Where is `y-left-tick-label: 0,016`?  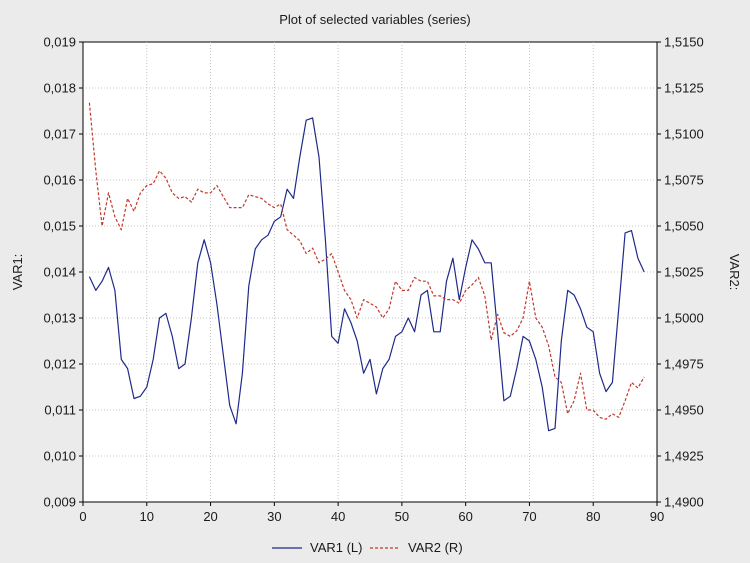 y-left-tick-label: 0,016 is located at coordinates (59, 180).